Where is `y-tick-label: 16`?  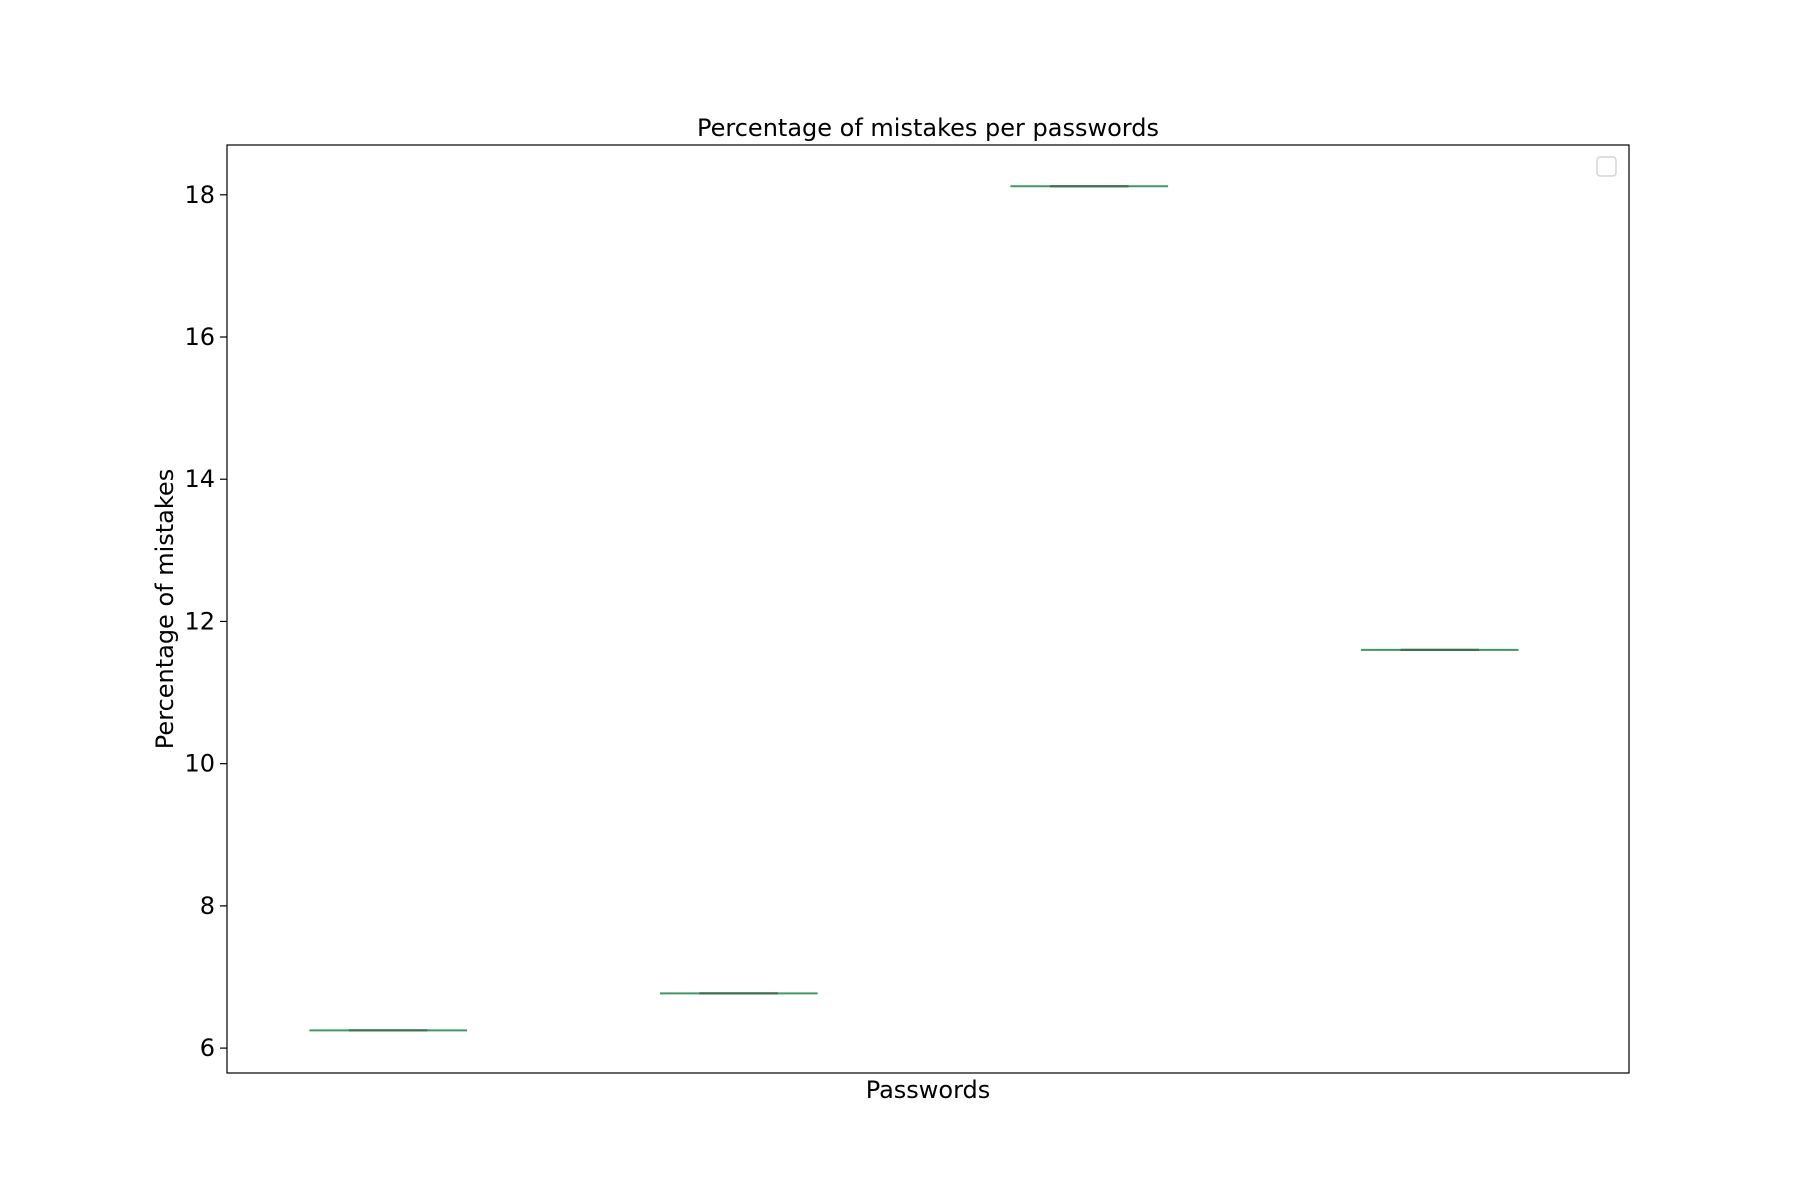 y-tick-label: 16 is located at coordinates (199, 337).